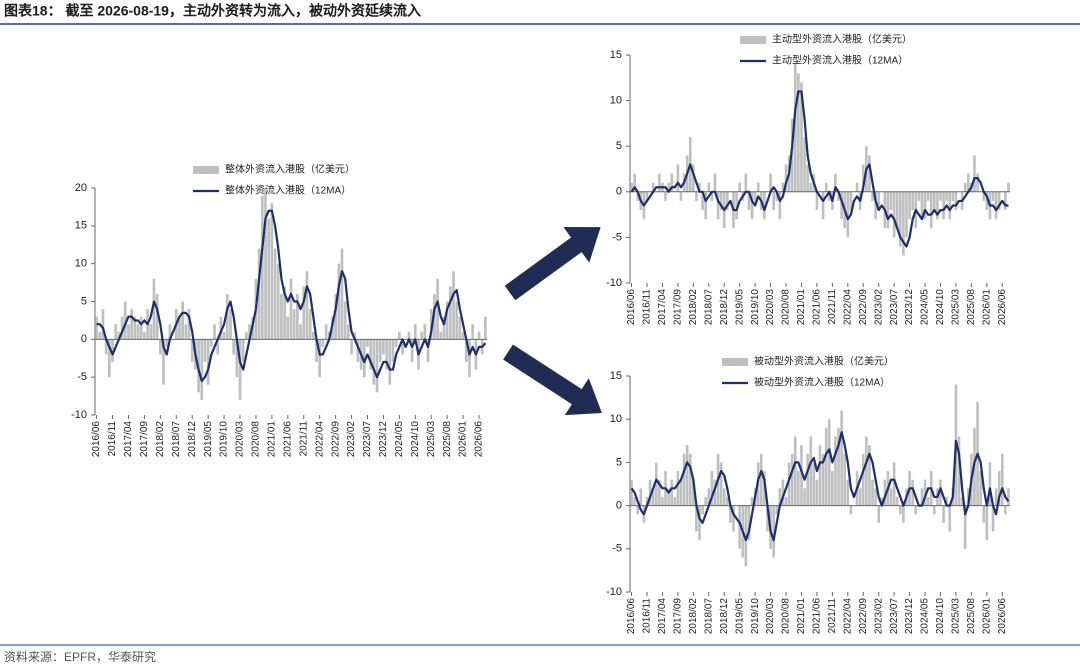 This screenshot has height=668, width=1080. What do you see at coordinates (287, 439) in the screenshot?
I see `x-tick-label: 2021/06` at bounding box center [287, 439].